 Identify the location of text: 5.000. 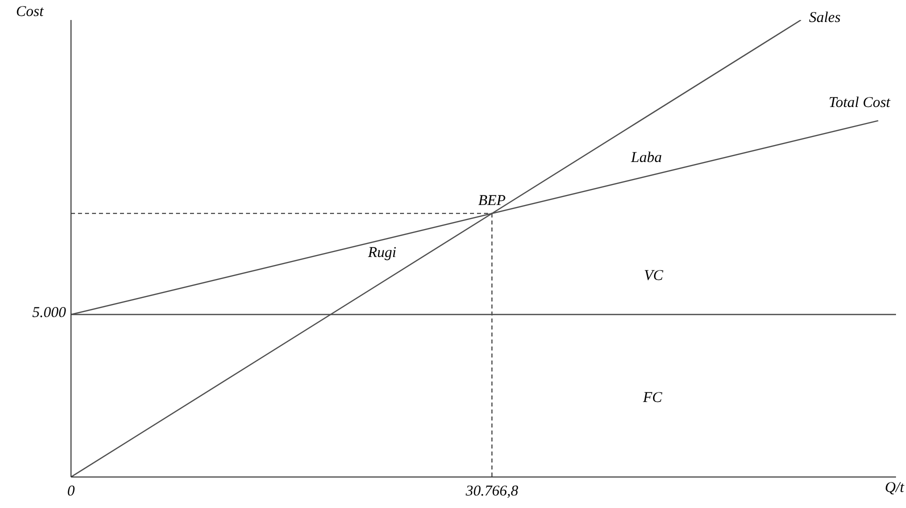
(48, 313).